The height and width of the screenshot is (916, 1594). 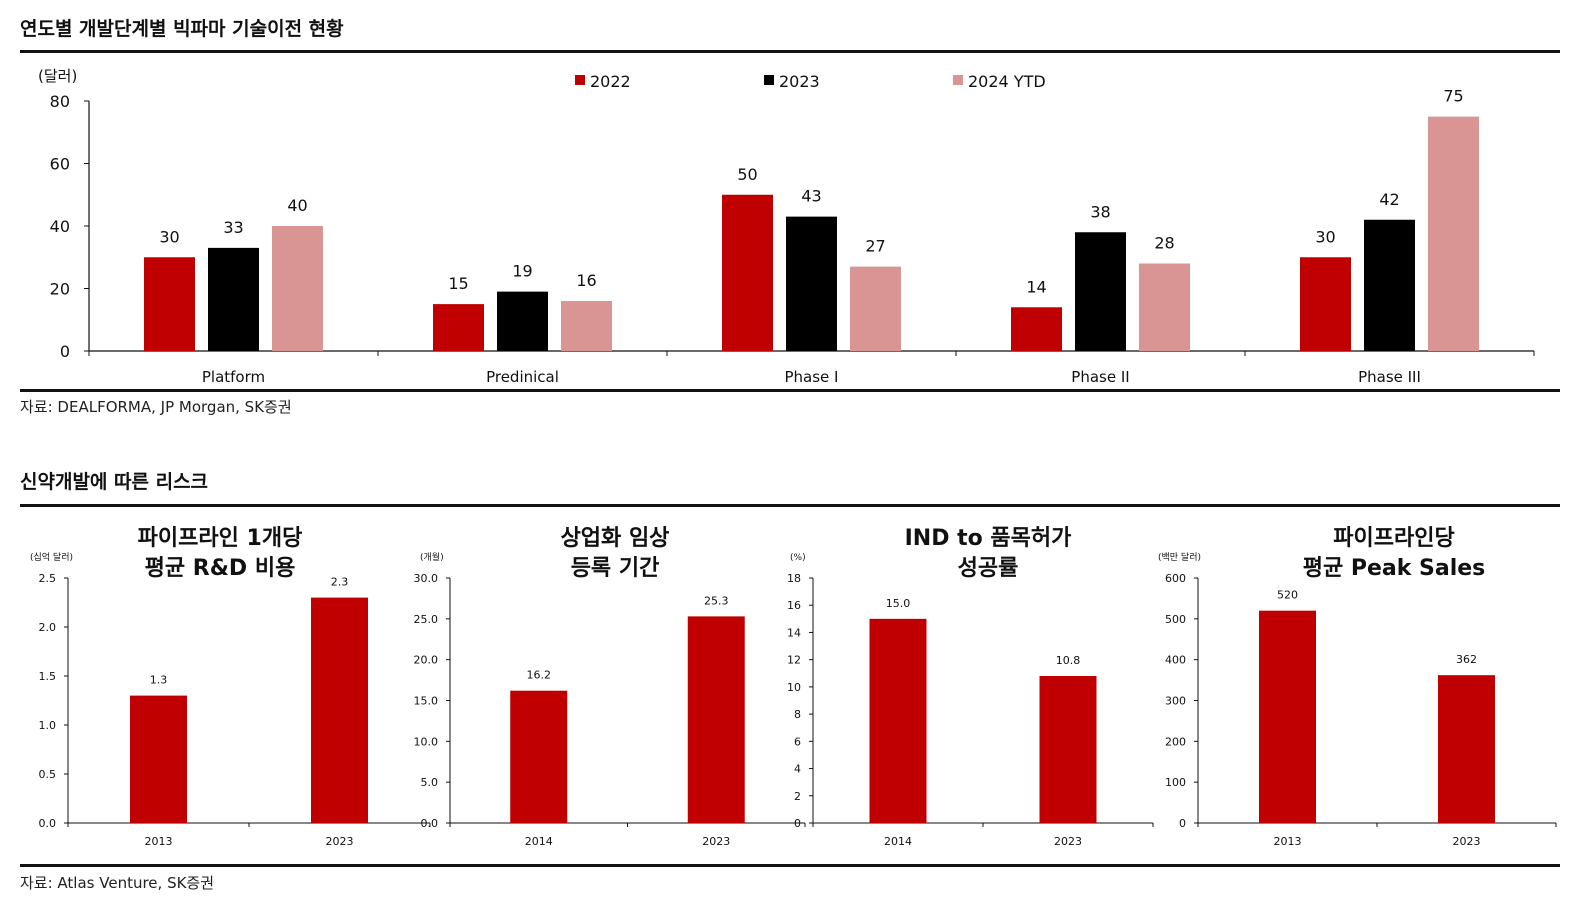 What do you see at coordinates (60, 289) in the screenshot?
I see `y-tick-label: 20` at bounding box center [60, 289].